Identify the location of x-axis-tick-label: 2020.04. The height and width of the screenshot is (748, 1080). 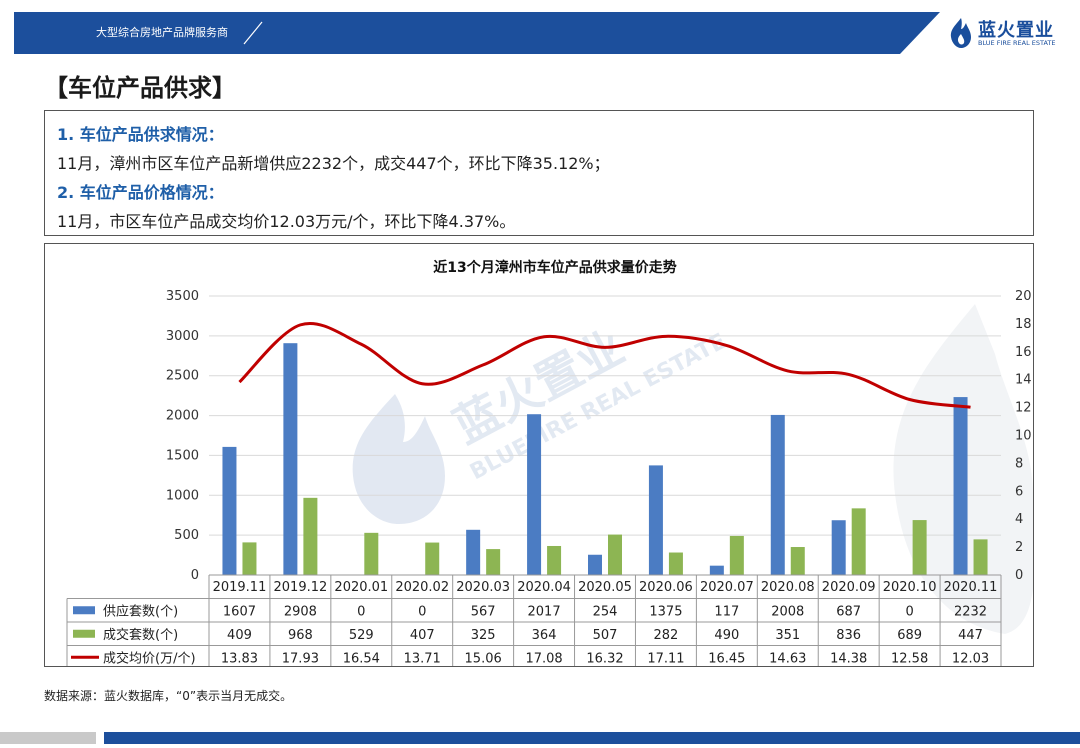
(544, 587).